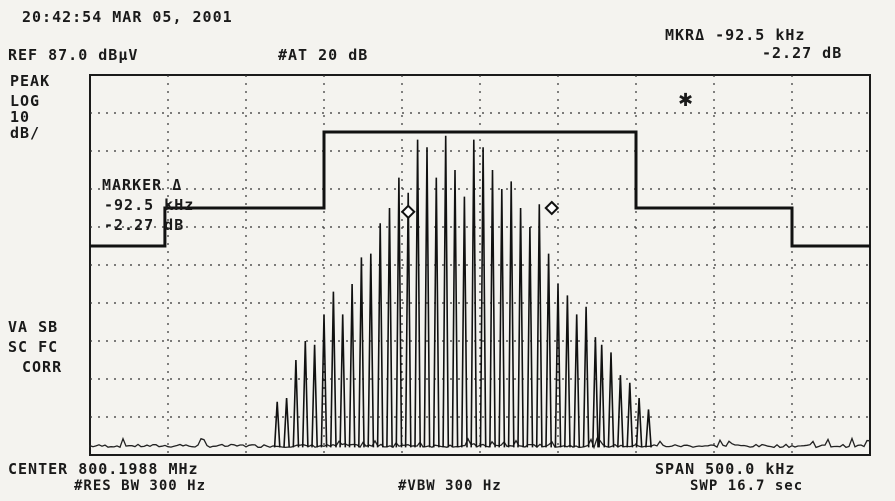 Image resolution: width=895 pixels, height=501 pixels. I want to click on detector-mode: PEAK, so click(30, 81).